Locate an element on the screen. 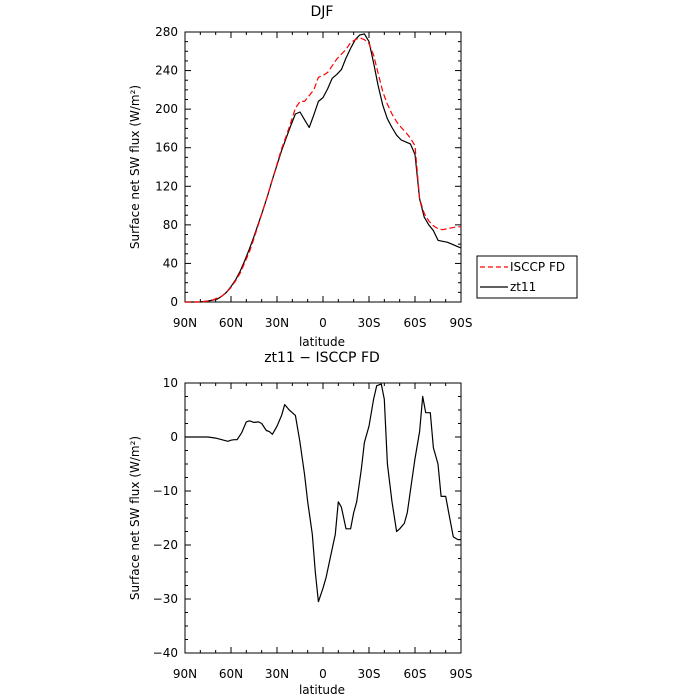 Image resolution: width=700 pixels, height=700 pixels. top-x-tick-label: 0 is located at coordinates (323, 323).